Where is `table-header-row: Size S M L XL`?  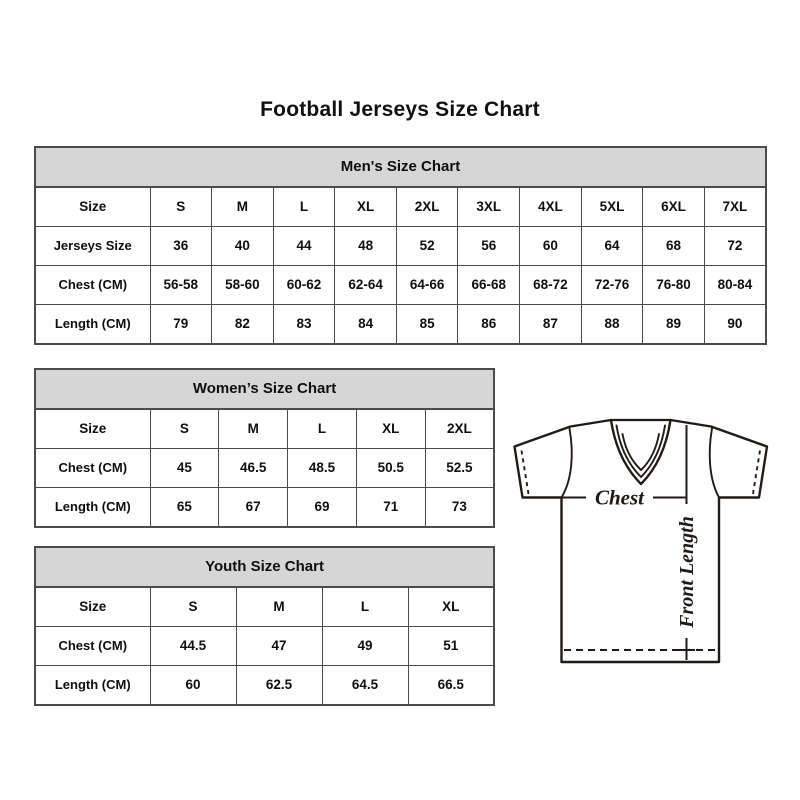
table-header-row: Size S M L XL is located at coordinates (264, 606).